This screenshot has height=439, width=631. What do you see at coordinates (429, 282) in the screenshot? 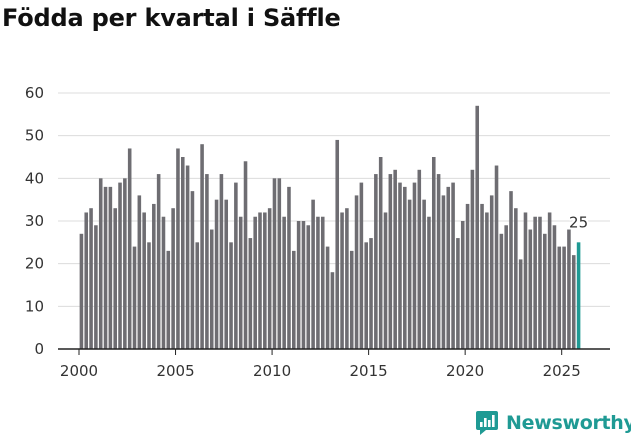
I see `bar-2018-q1` at bounding box center [429, 282].